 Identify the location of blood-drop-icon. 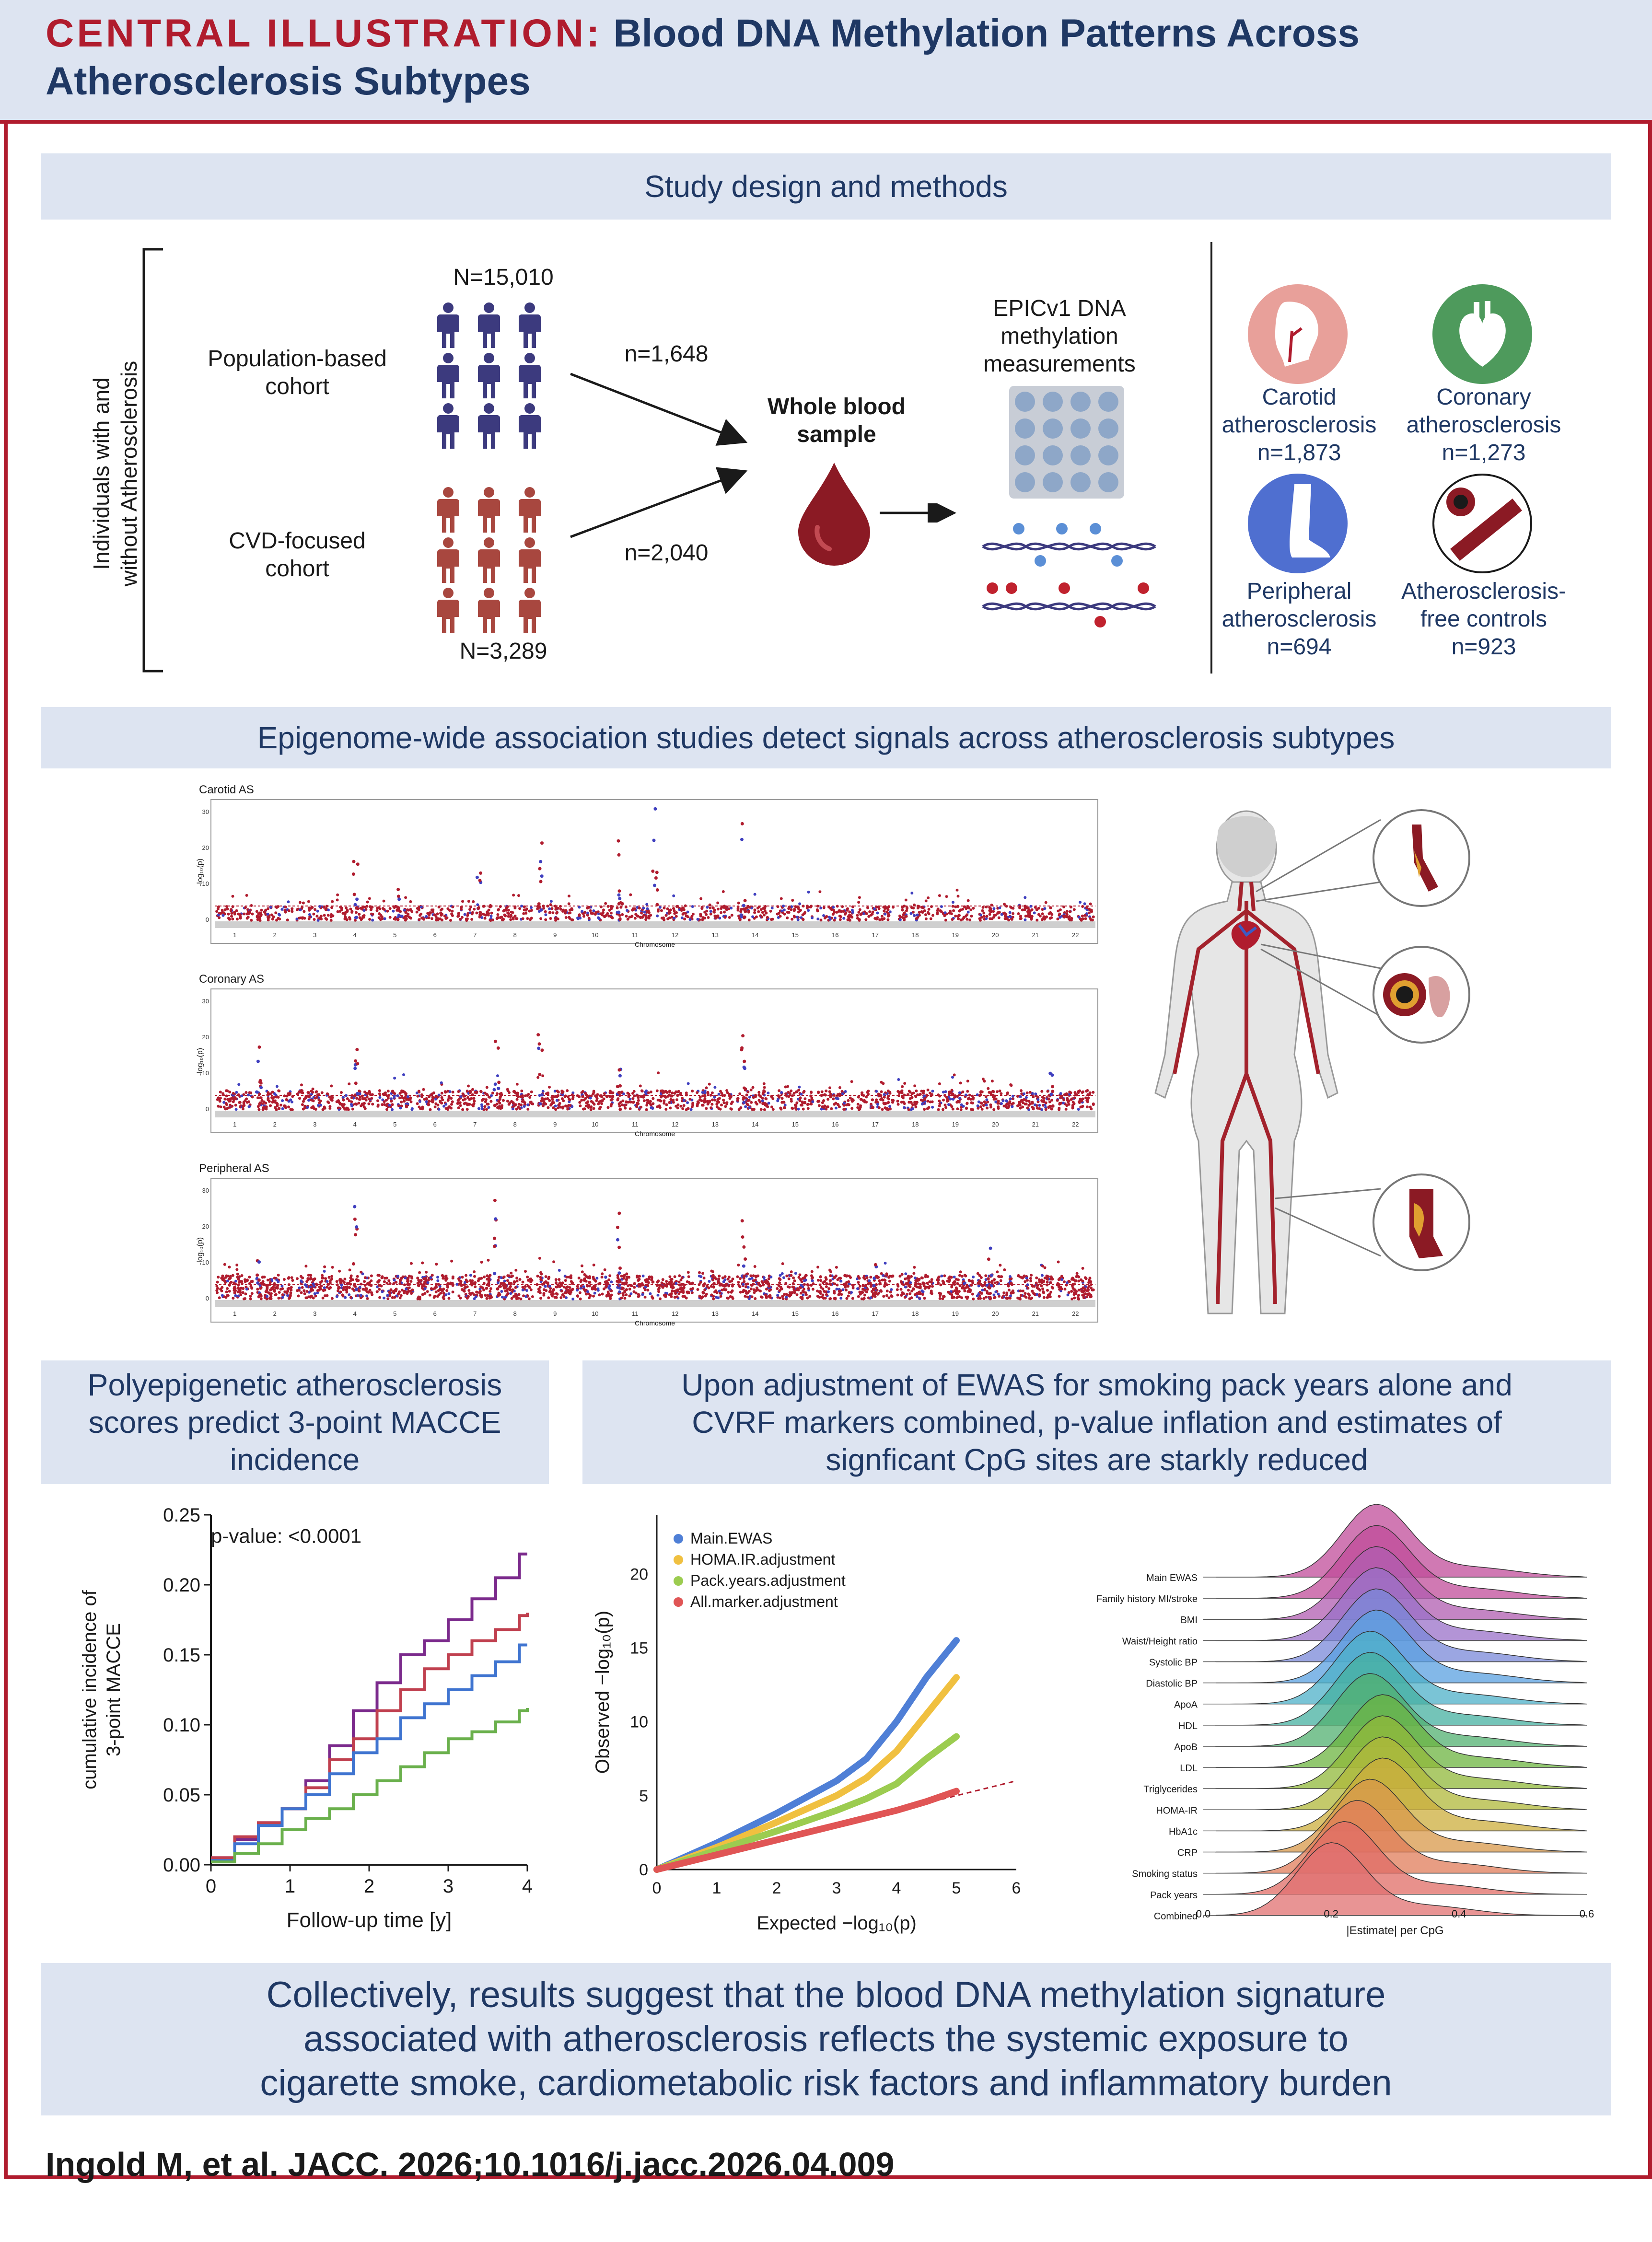
(834, 514).